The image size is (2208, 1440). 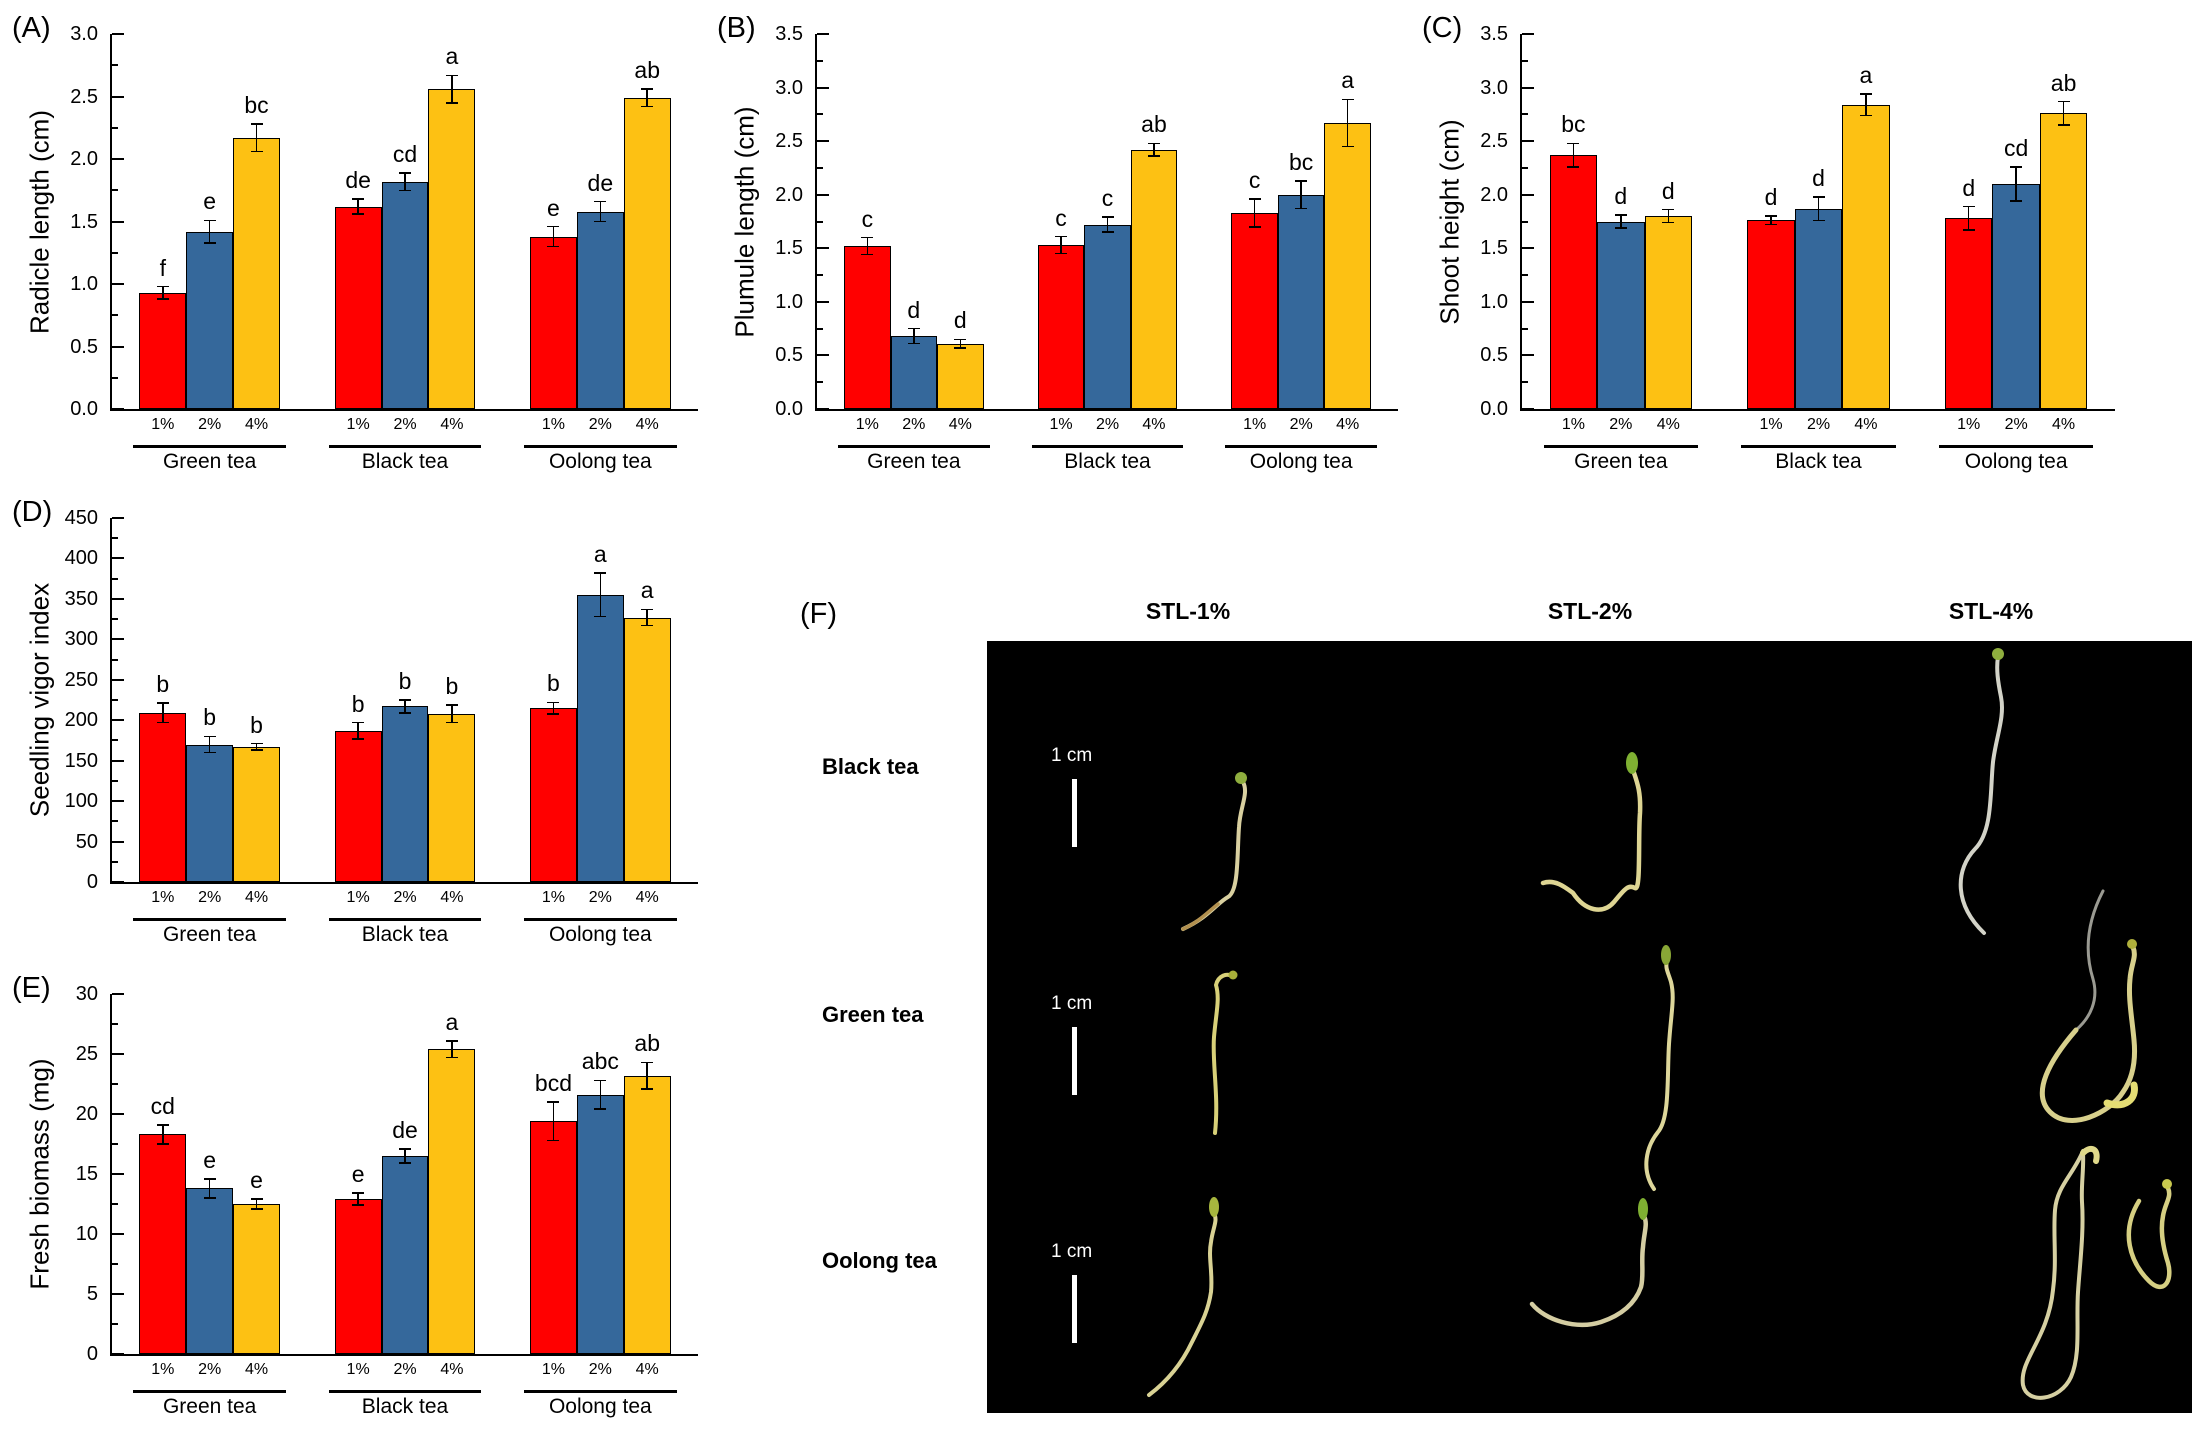 What do you see at coordinates (405, 153) in the screenshot?
I see `significance-letter: cd` at bounding box center [405, 153].